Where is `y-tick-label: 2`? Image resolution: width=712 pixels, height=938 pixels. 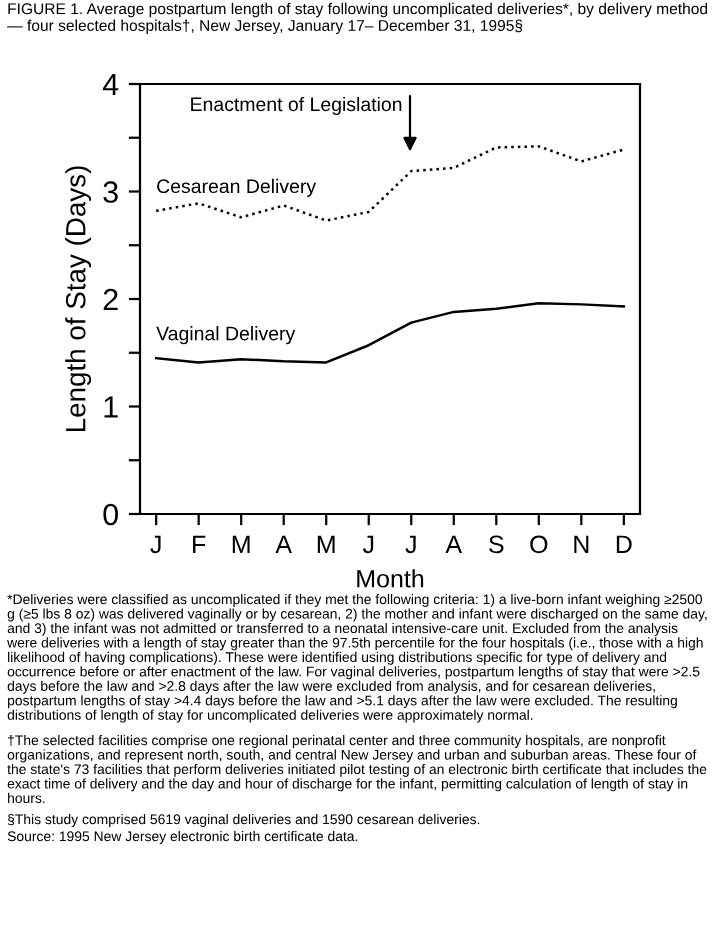 y-tick-label: 2 is located at coordinates (110, 299).